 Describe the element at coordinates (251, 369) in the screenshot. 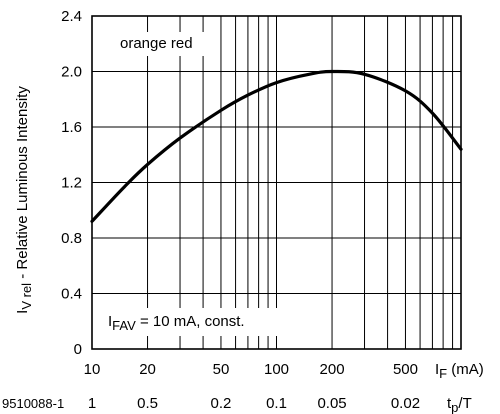

I see `x-tick-labels: 10 20 50 100 200 500` at that location.